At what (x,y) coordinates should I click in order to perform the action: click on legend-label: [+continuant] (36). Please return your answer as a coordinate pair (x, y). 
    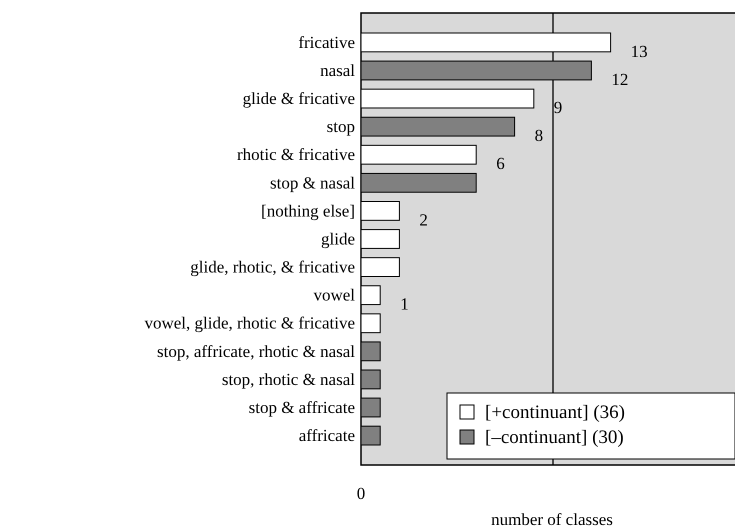
    Looking at the image, I should click on (555, 412).